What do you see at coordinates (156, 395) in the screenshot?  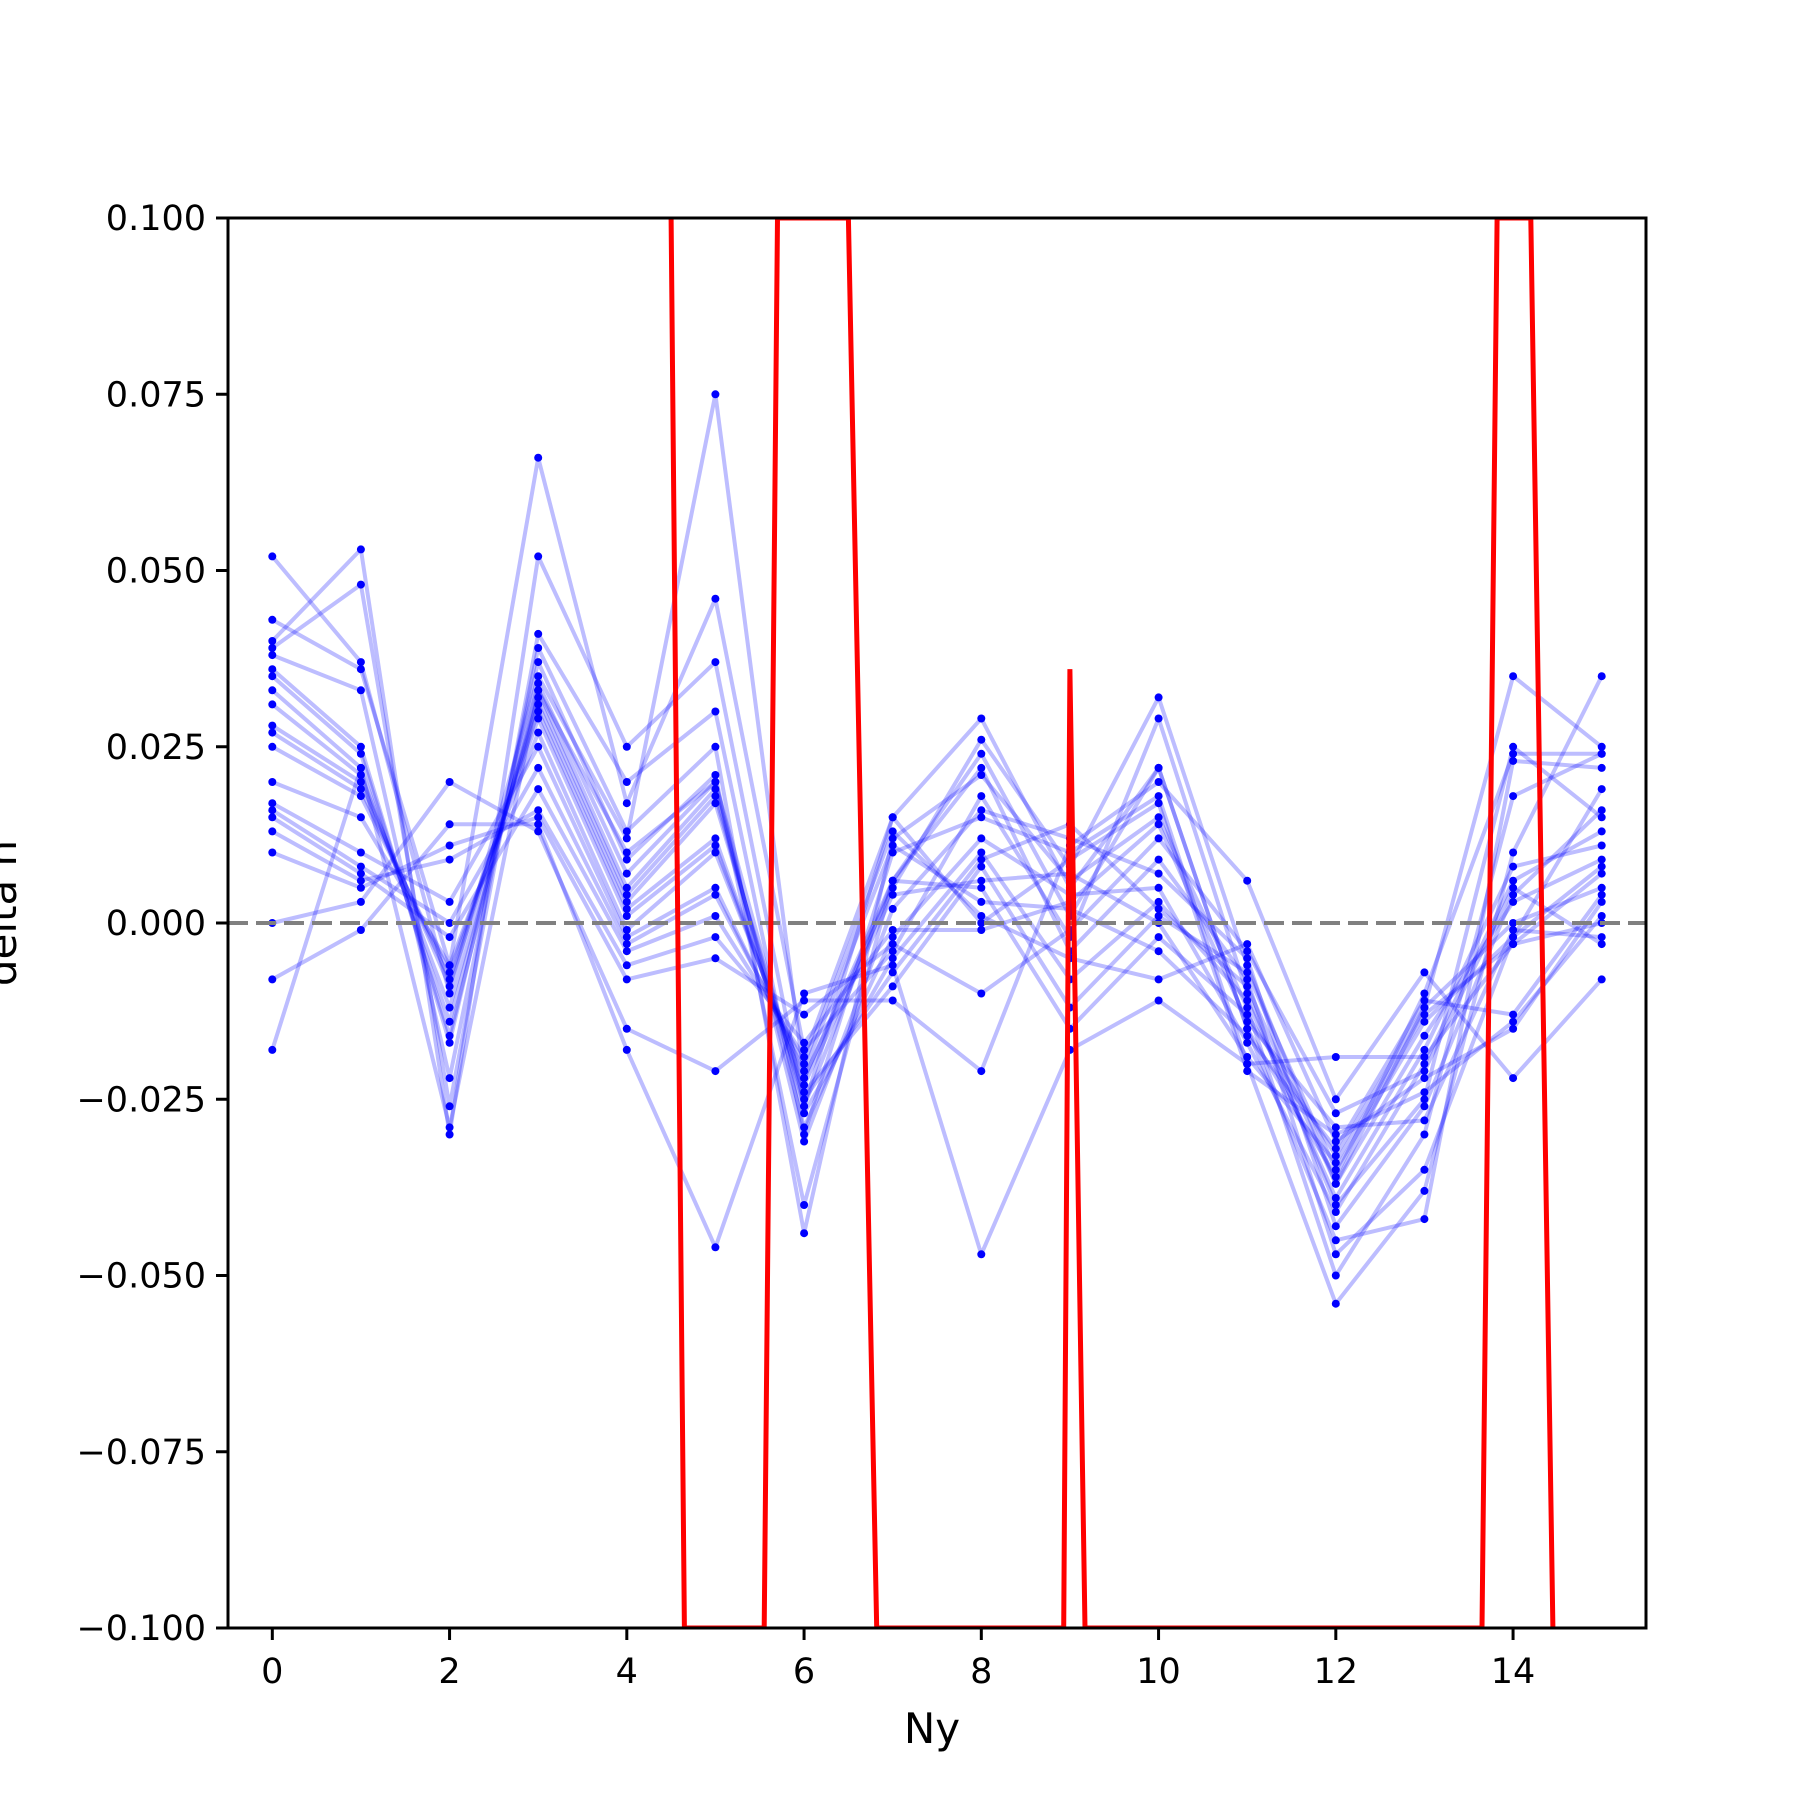 I see `y-tick-label: 0.075` at bounding box center [156, 395].